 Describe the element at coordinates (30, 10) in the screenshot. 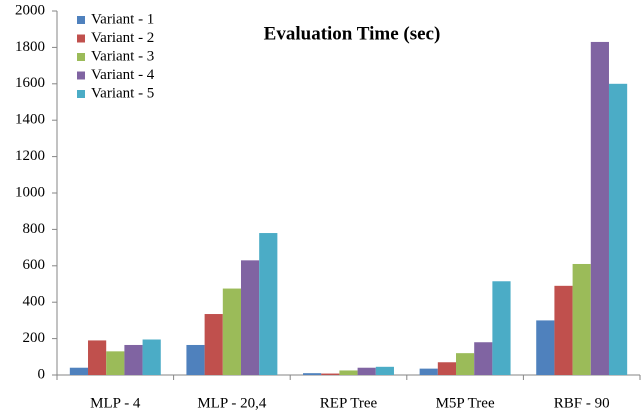

I see `y-tick-label: 2000` at that location.